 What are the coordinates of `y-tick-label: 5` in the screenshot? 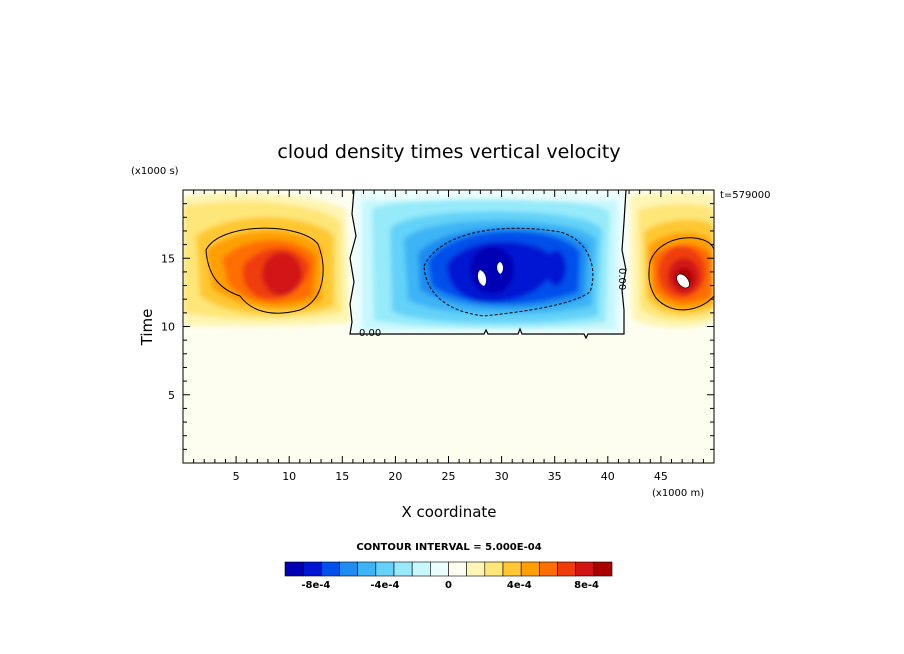 It's located at (171, 395).